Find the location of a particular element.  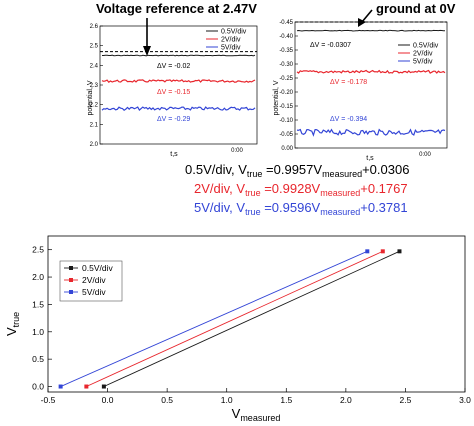

panel-a-ytick-label: 2.1 is located at coordinates (94, 125).